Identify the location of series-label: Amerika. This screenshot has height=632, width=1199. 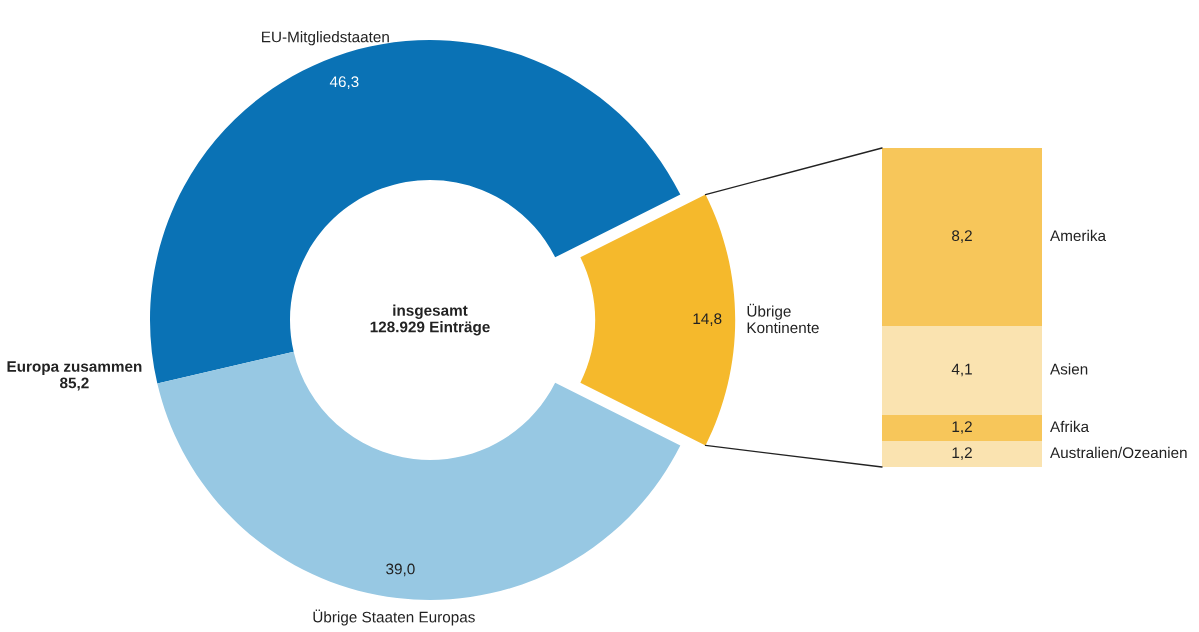
(1078, 235).